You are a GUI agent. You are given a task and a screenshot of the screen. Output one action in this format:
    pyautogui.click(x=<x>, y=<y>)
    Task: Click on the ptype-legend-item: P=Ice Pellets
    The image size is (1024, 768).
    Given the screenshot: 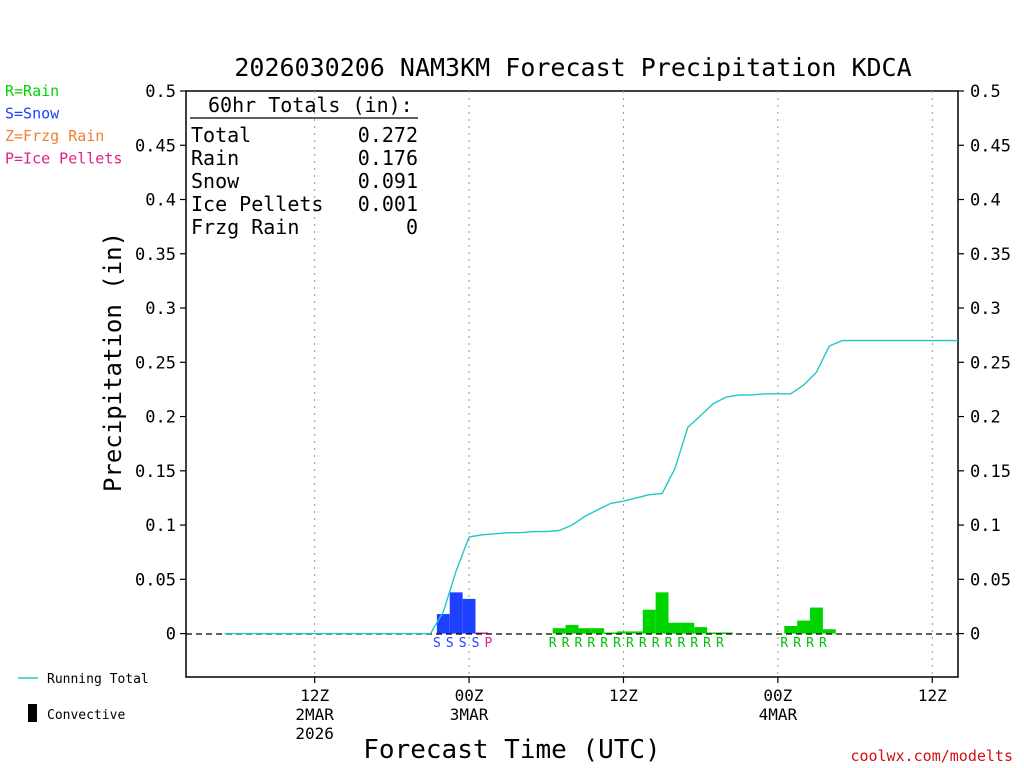 What is the action you would take?
    pyautogui.click(x=63, y=159)
    